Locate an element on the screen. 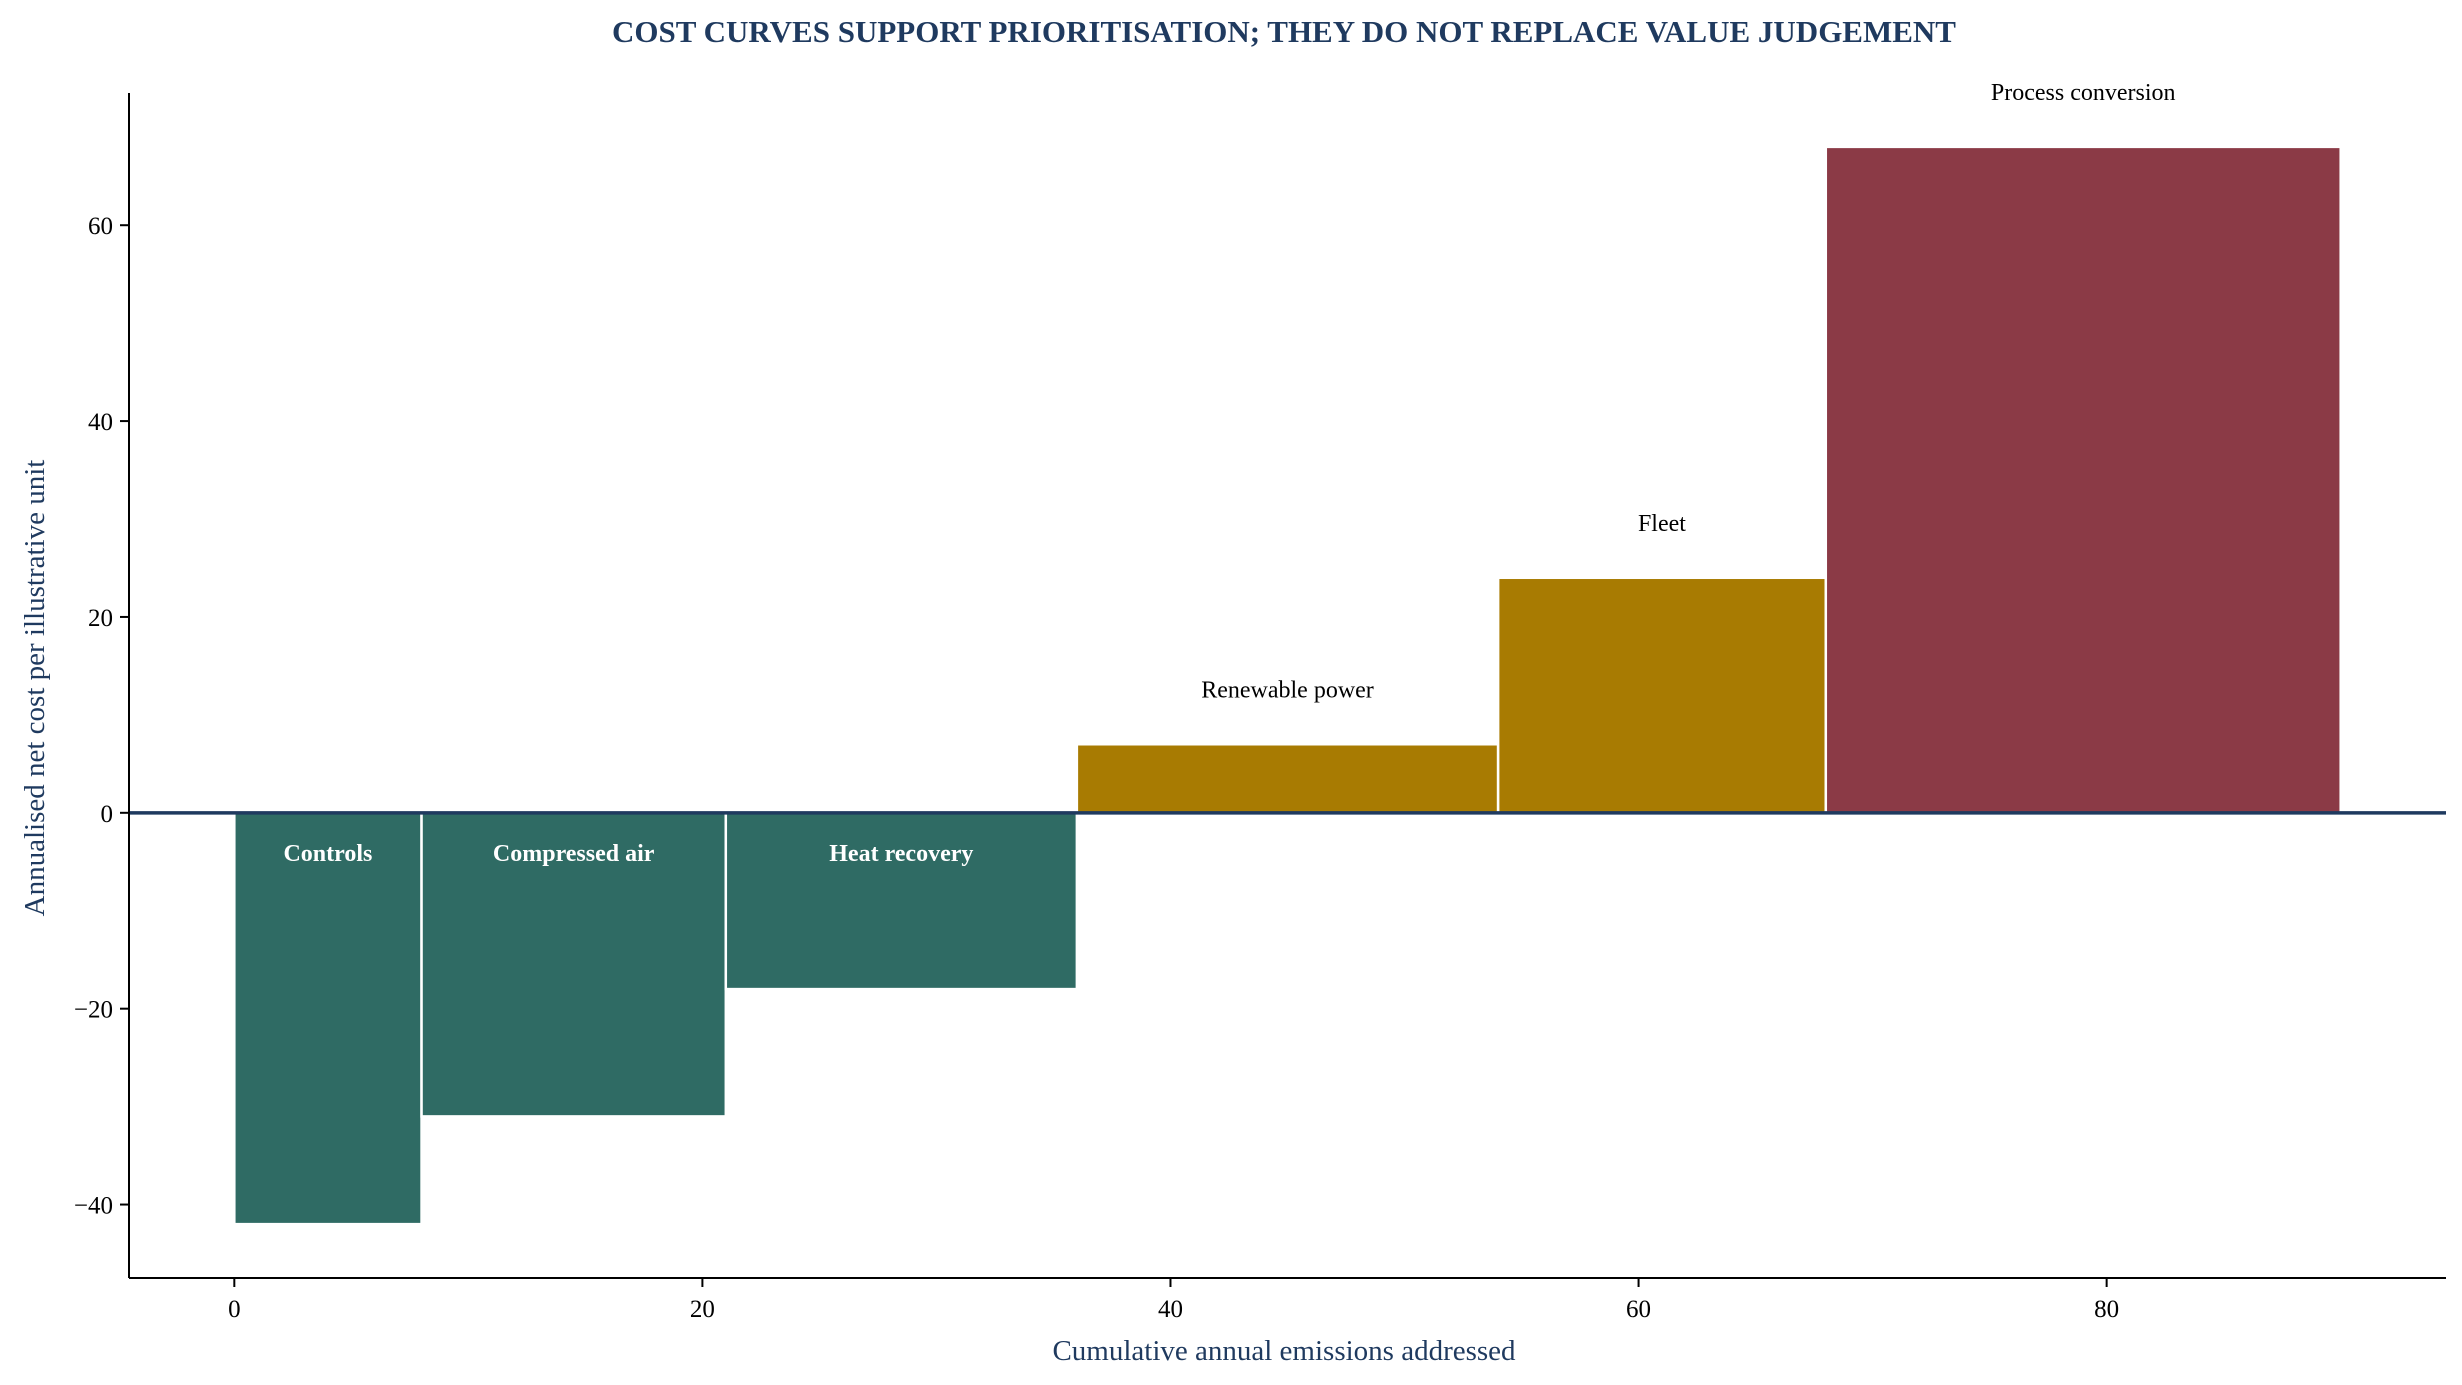 Image resolution: width=2462 pixels, height=1385 pixels. bar-label-0: Controls is located at coordinates (327, 854).